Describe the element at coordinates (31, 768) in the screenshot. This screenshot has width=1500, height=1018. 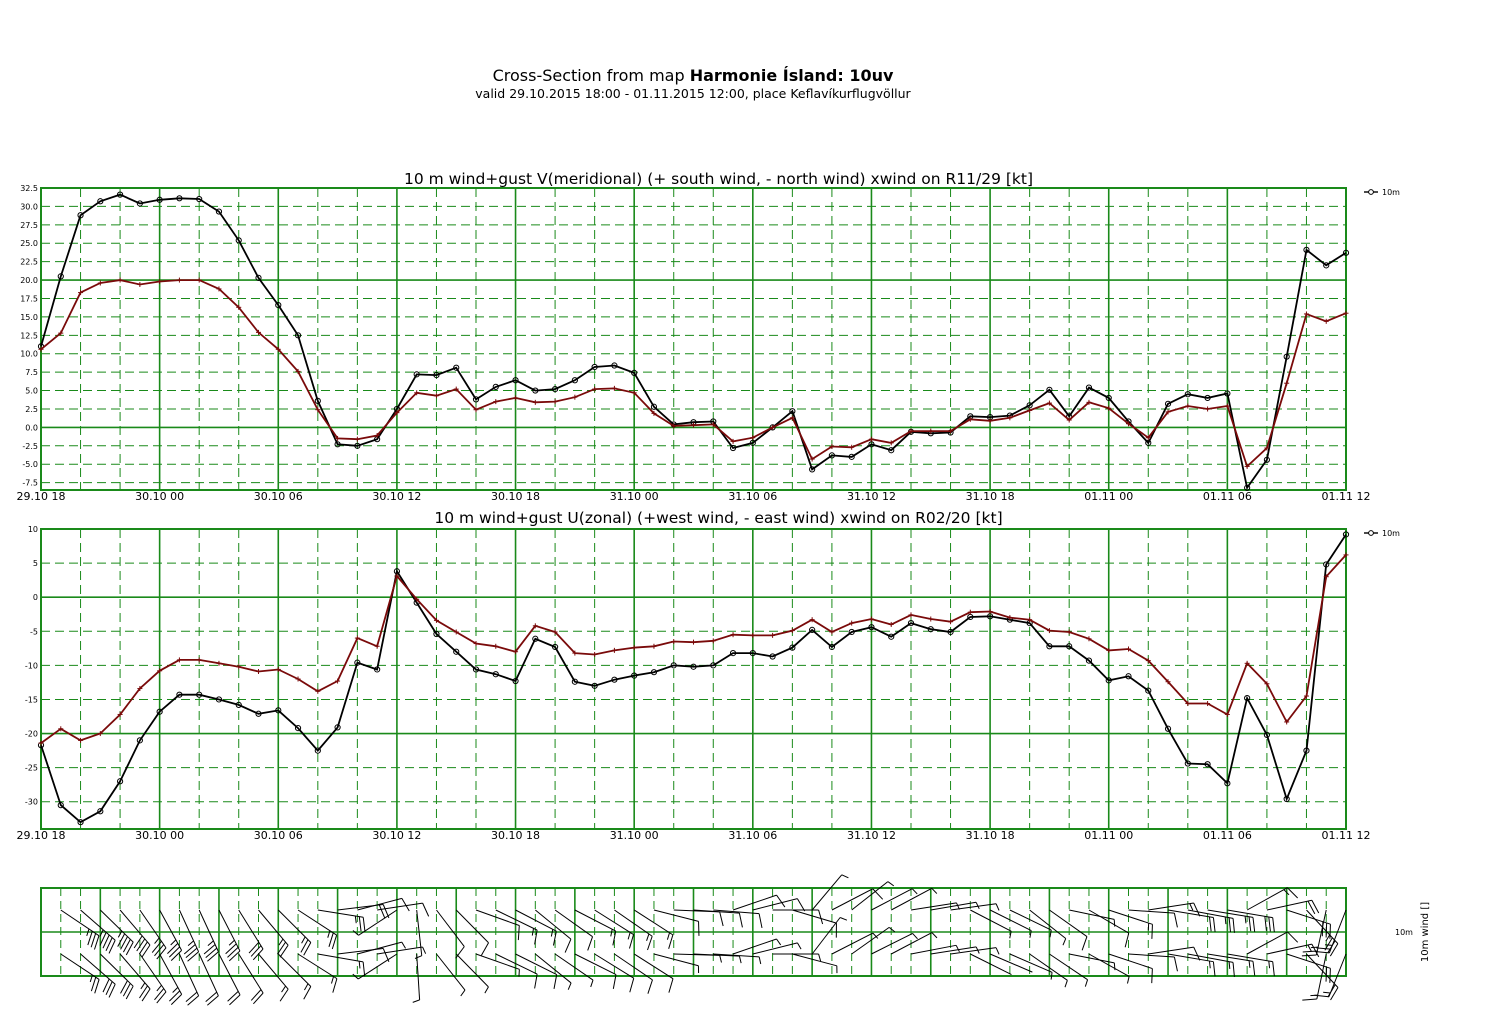
I see `y-tick-label: -25` at that location.